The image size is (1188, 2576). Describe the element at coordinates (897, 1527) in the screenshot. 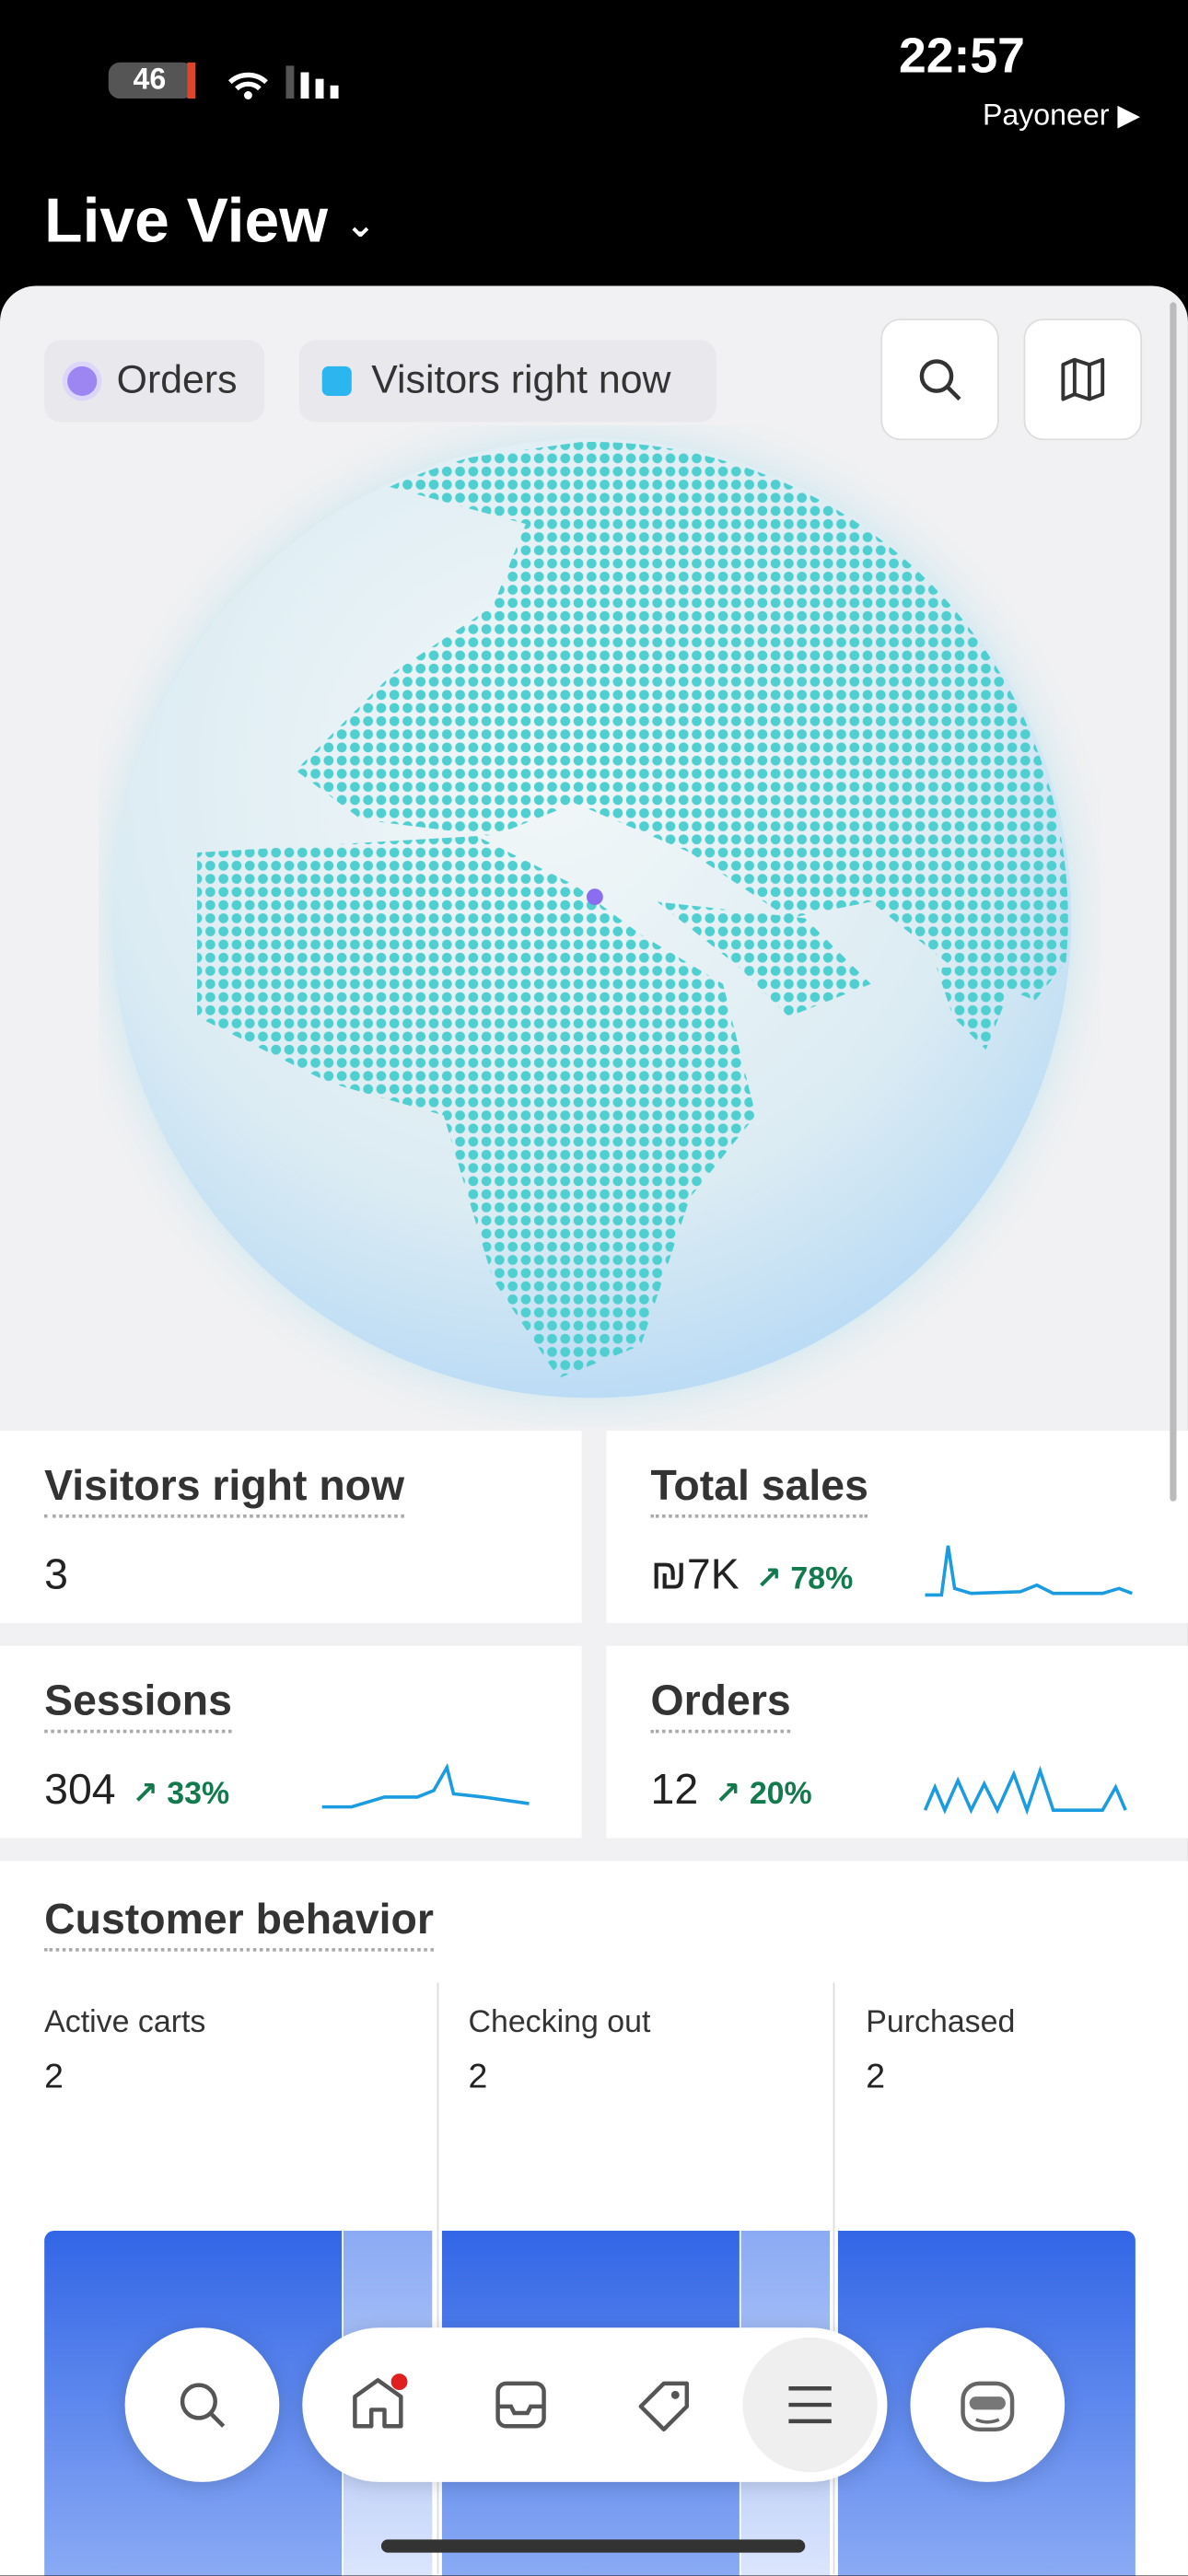

I see `metric-card: Total sales ₪7K ↗ 78%` at that location.